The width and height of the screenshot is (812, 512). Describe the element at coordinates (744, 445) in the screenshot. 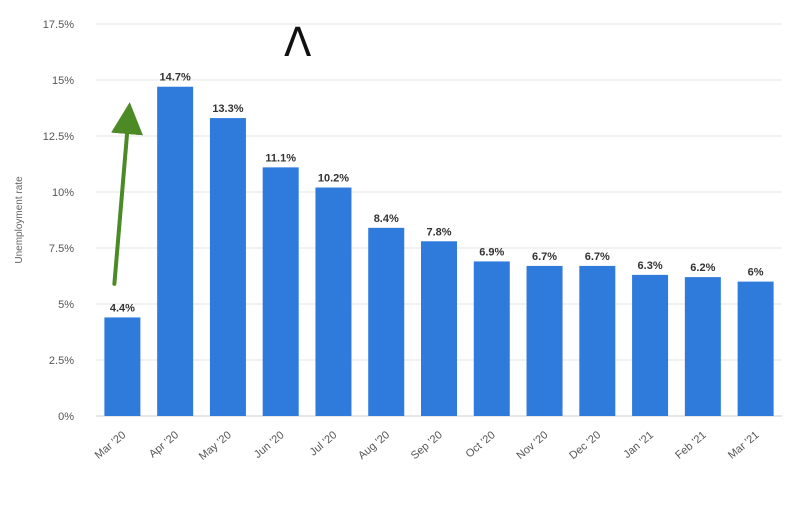

I see `x-tick-label: Mar '21` at that location.